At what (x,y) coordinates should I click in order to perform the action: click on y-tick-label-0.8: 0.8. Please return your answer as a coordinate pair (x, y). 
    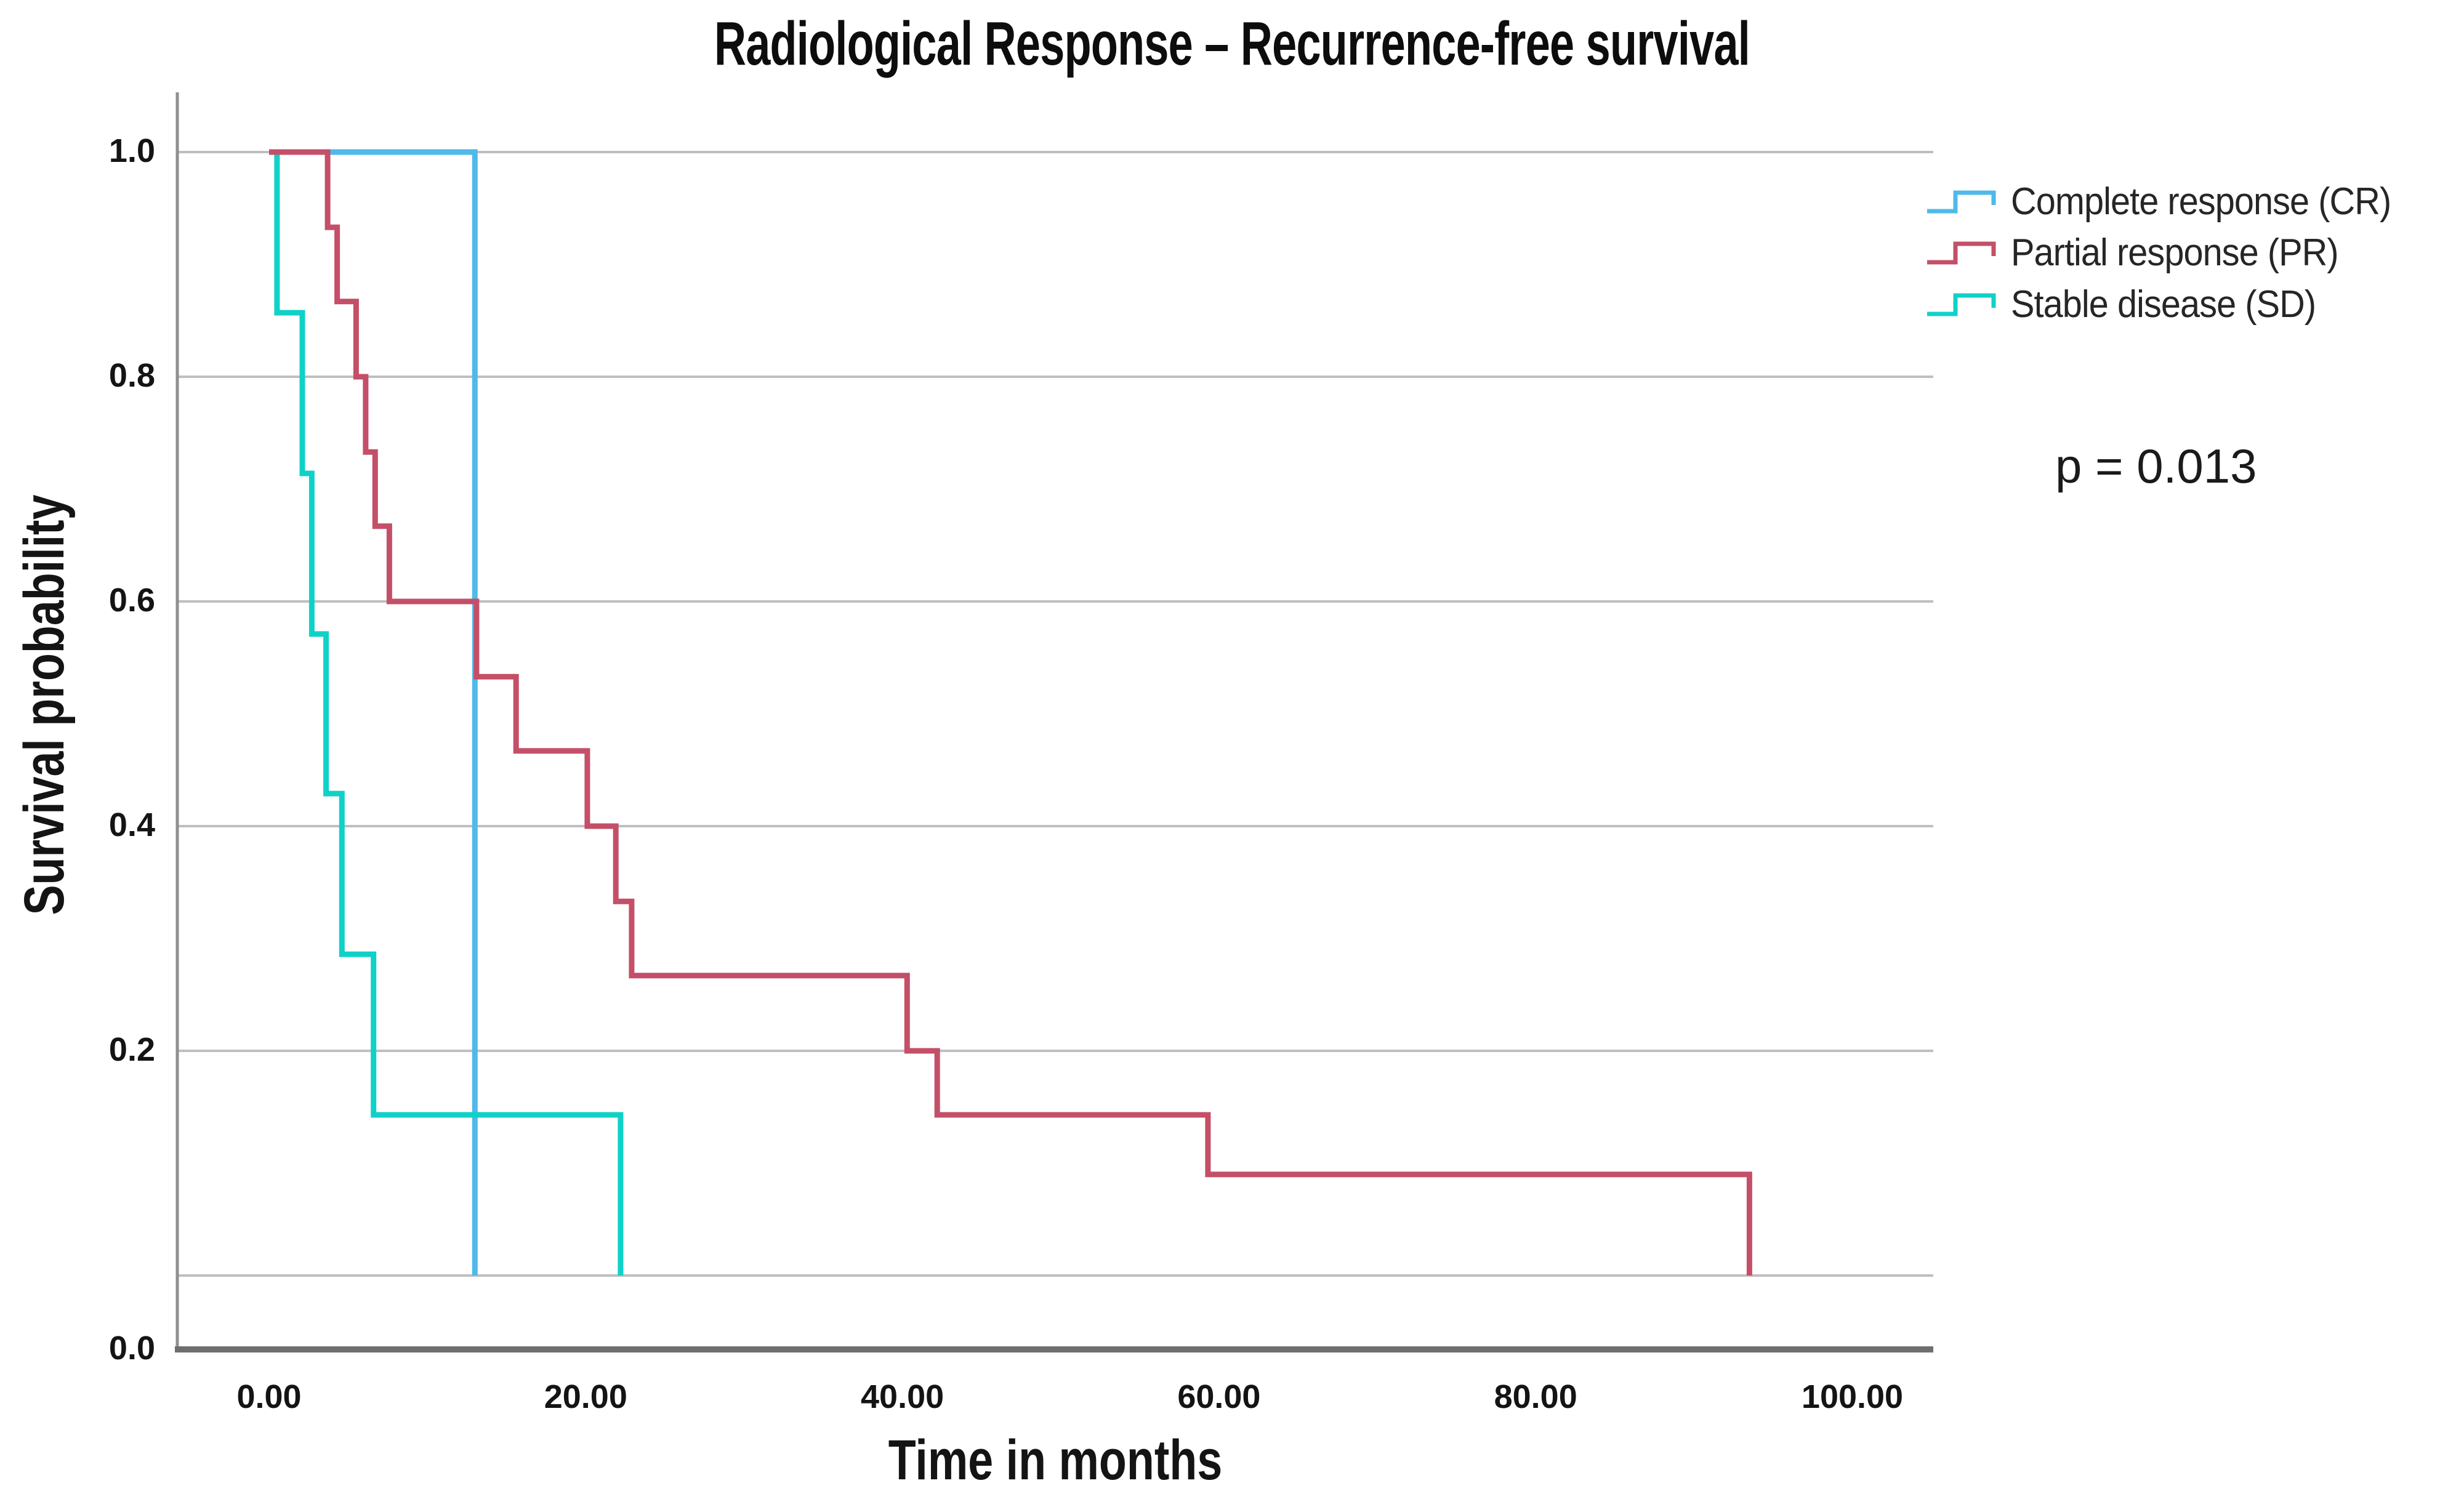
    Looking at the image, I should click on (131, 375).